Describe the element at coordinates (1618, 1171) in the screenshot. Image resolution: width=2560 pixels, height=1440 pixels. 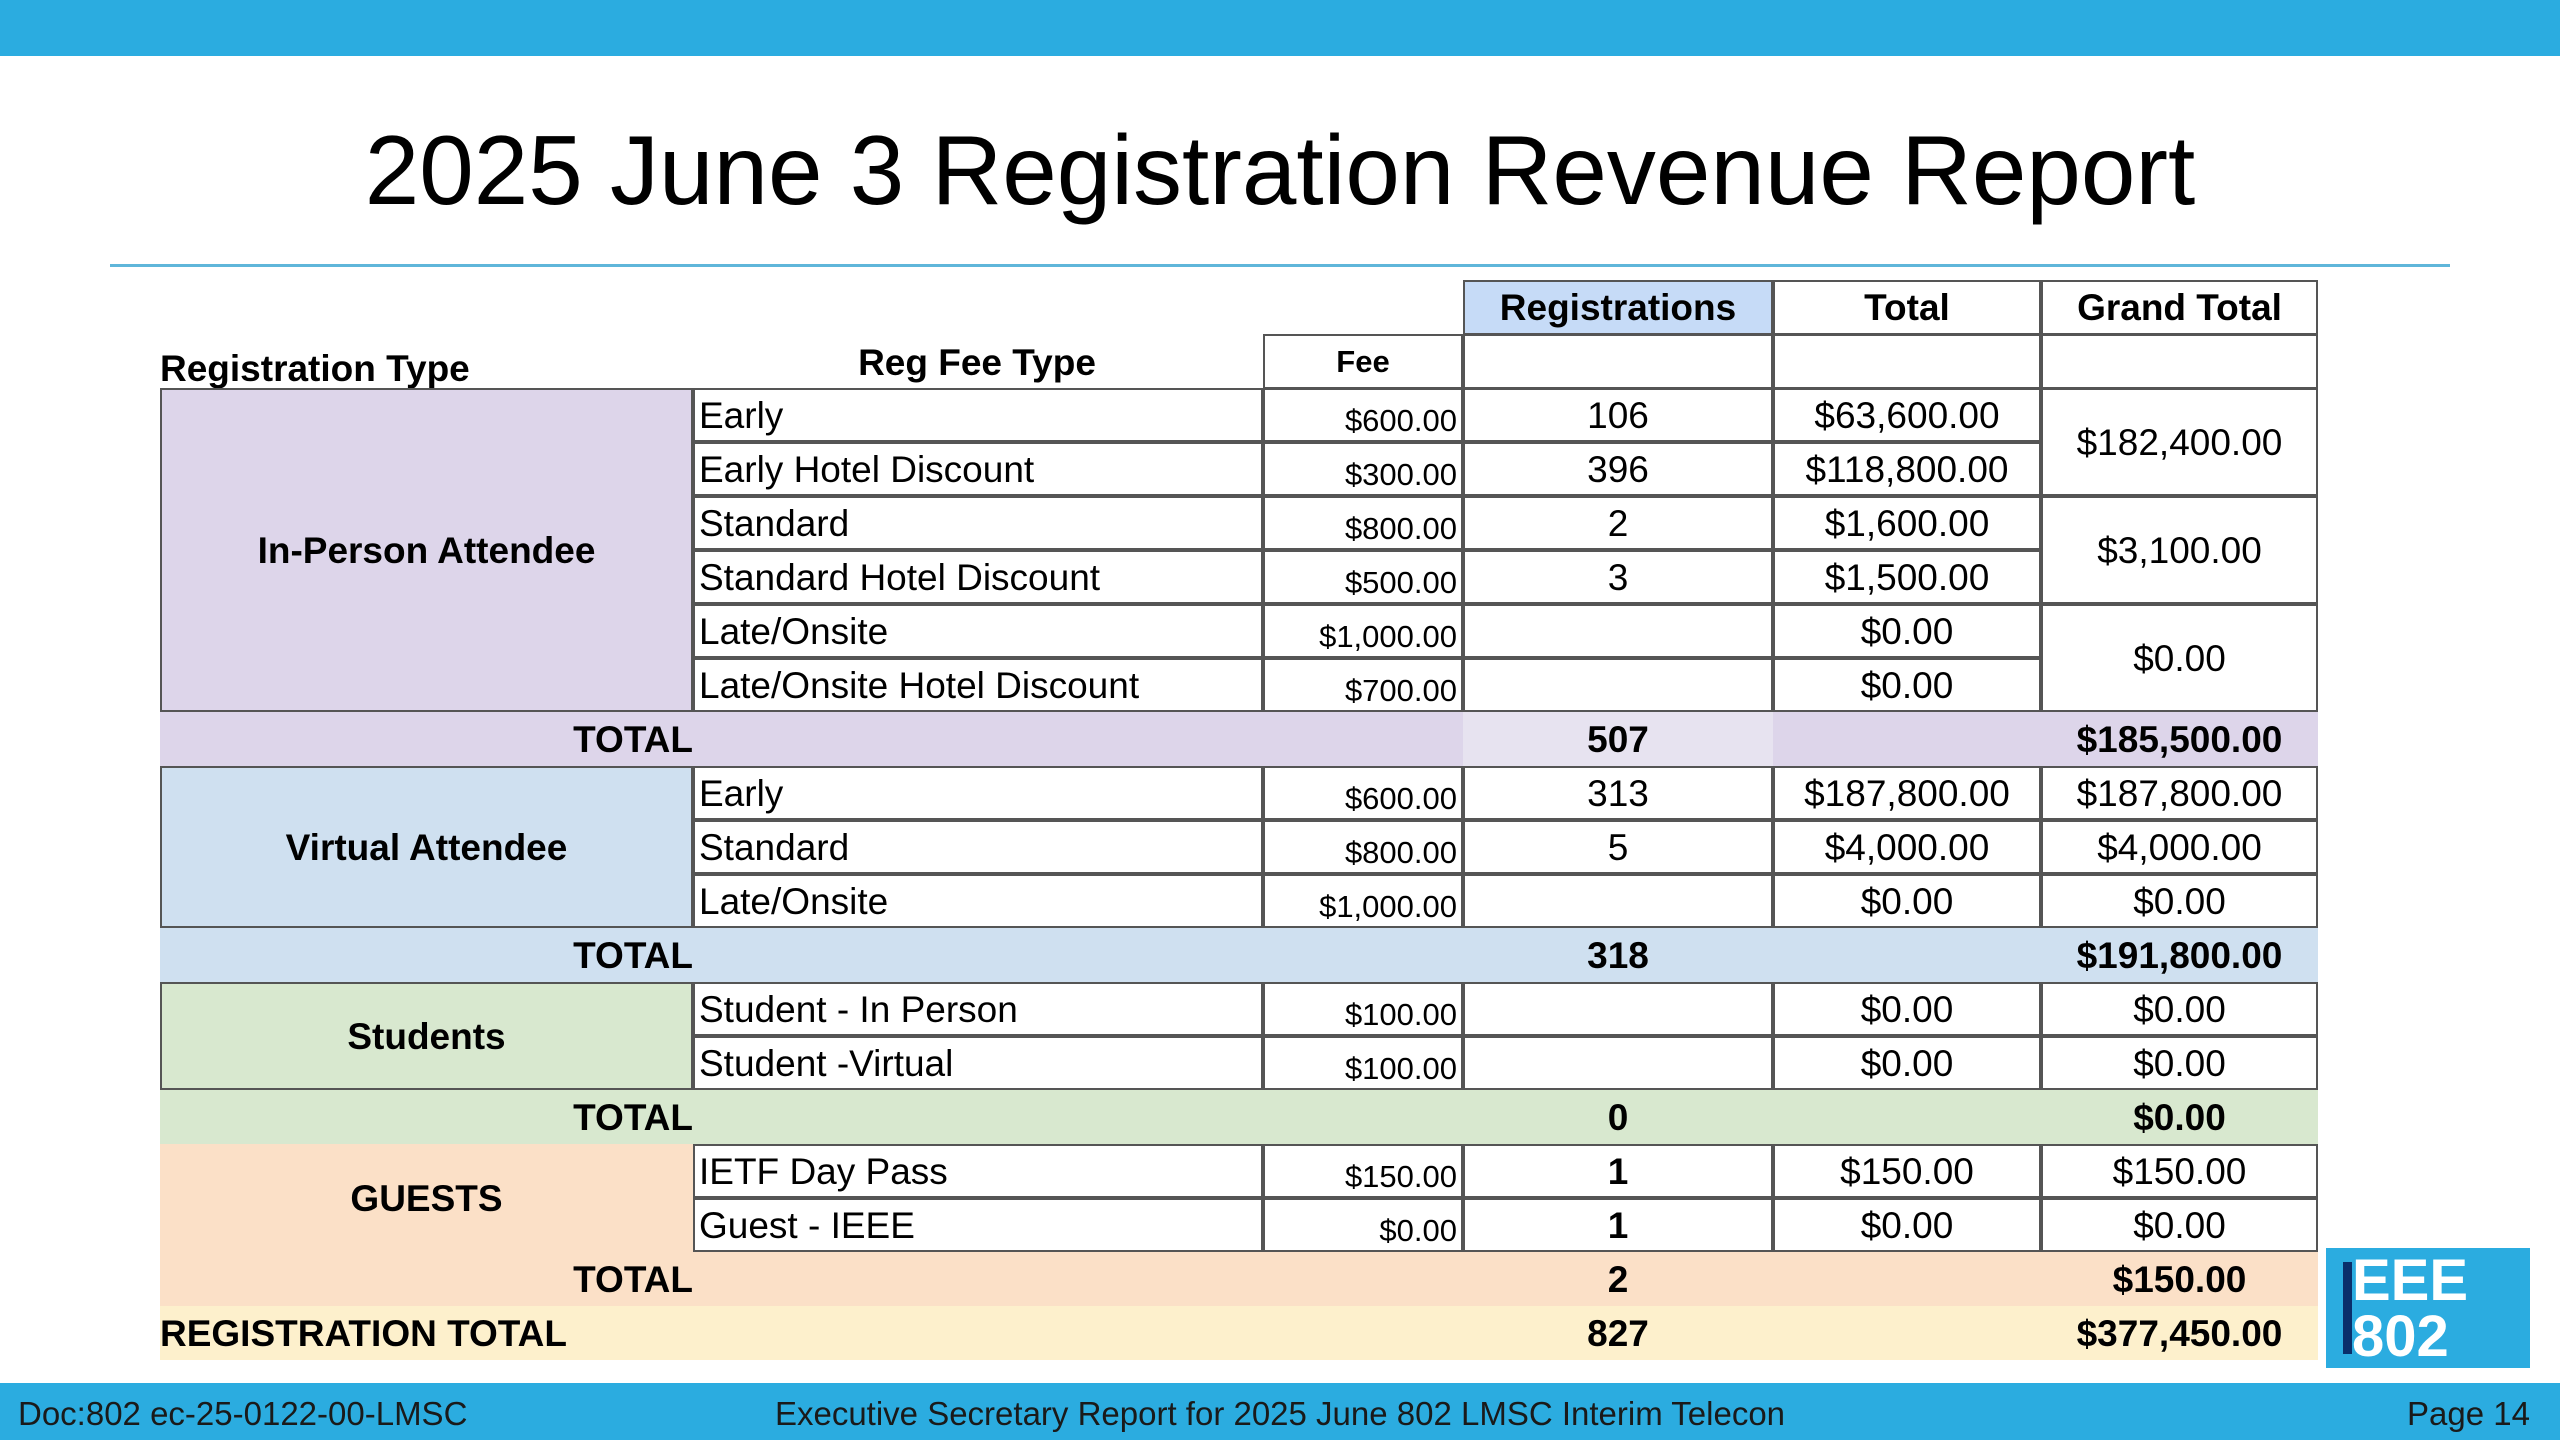
I see `guests-row-1-registrations: 1` at that location.